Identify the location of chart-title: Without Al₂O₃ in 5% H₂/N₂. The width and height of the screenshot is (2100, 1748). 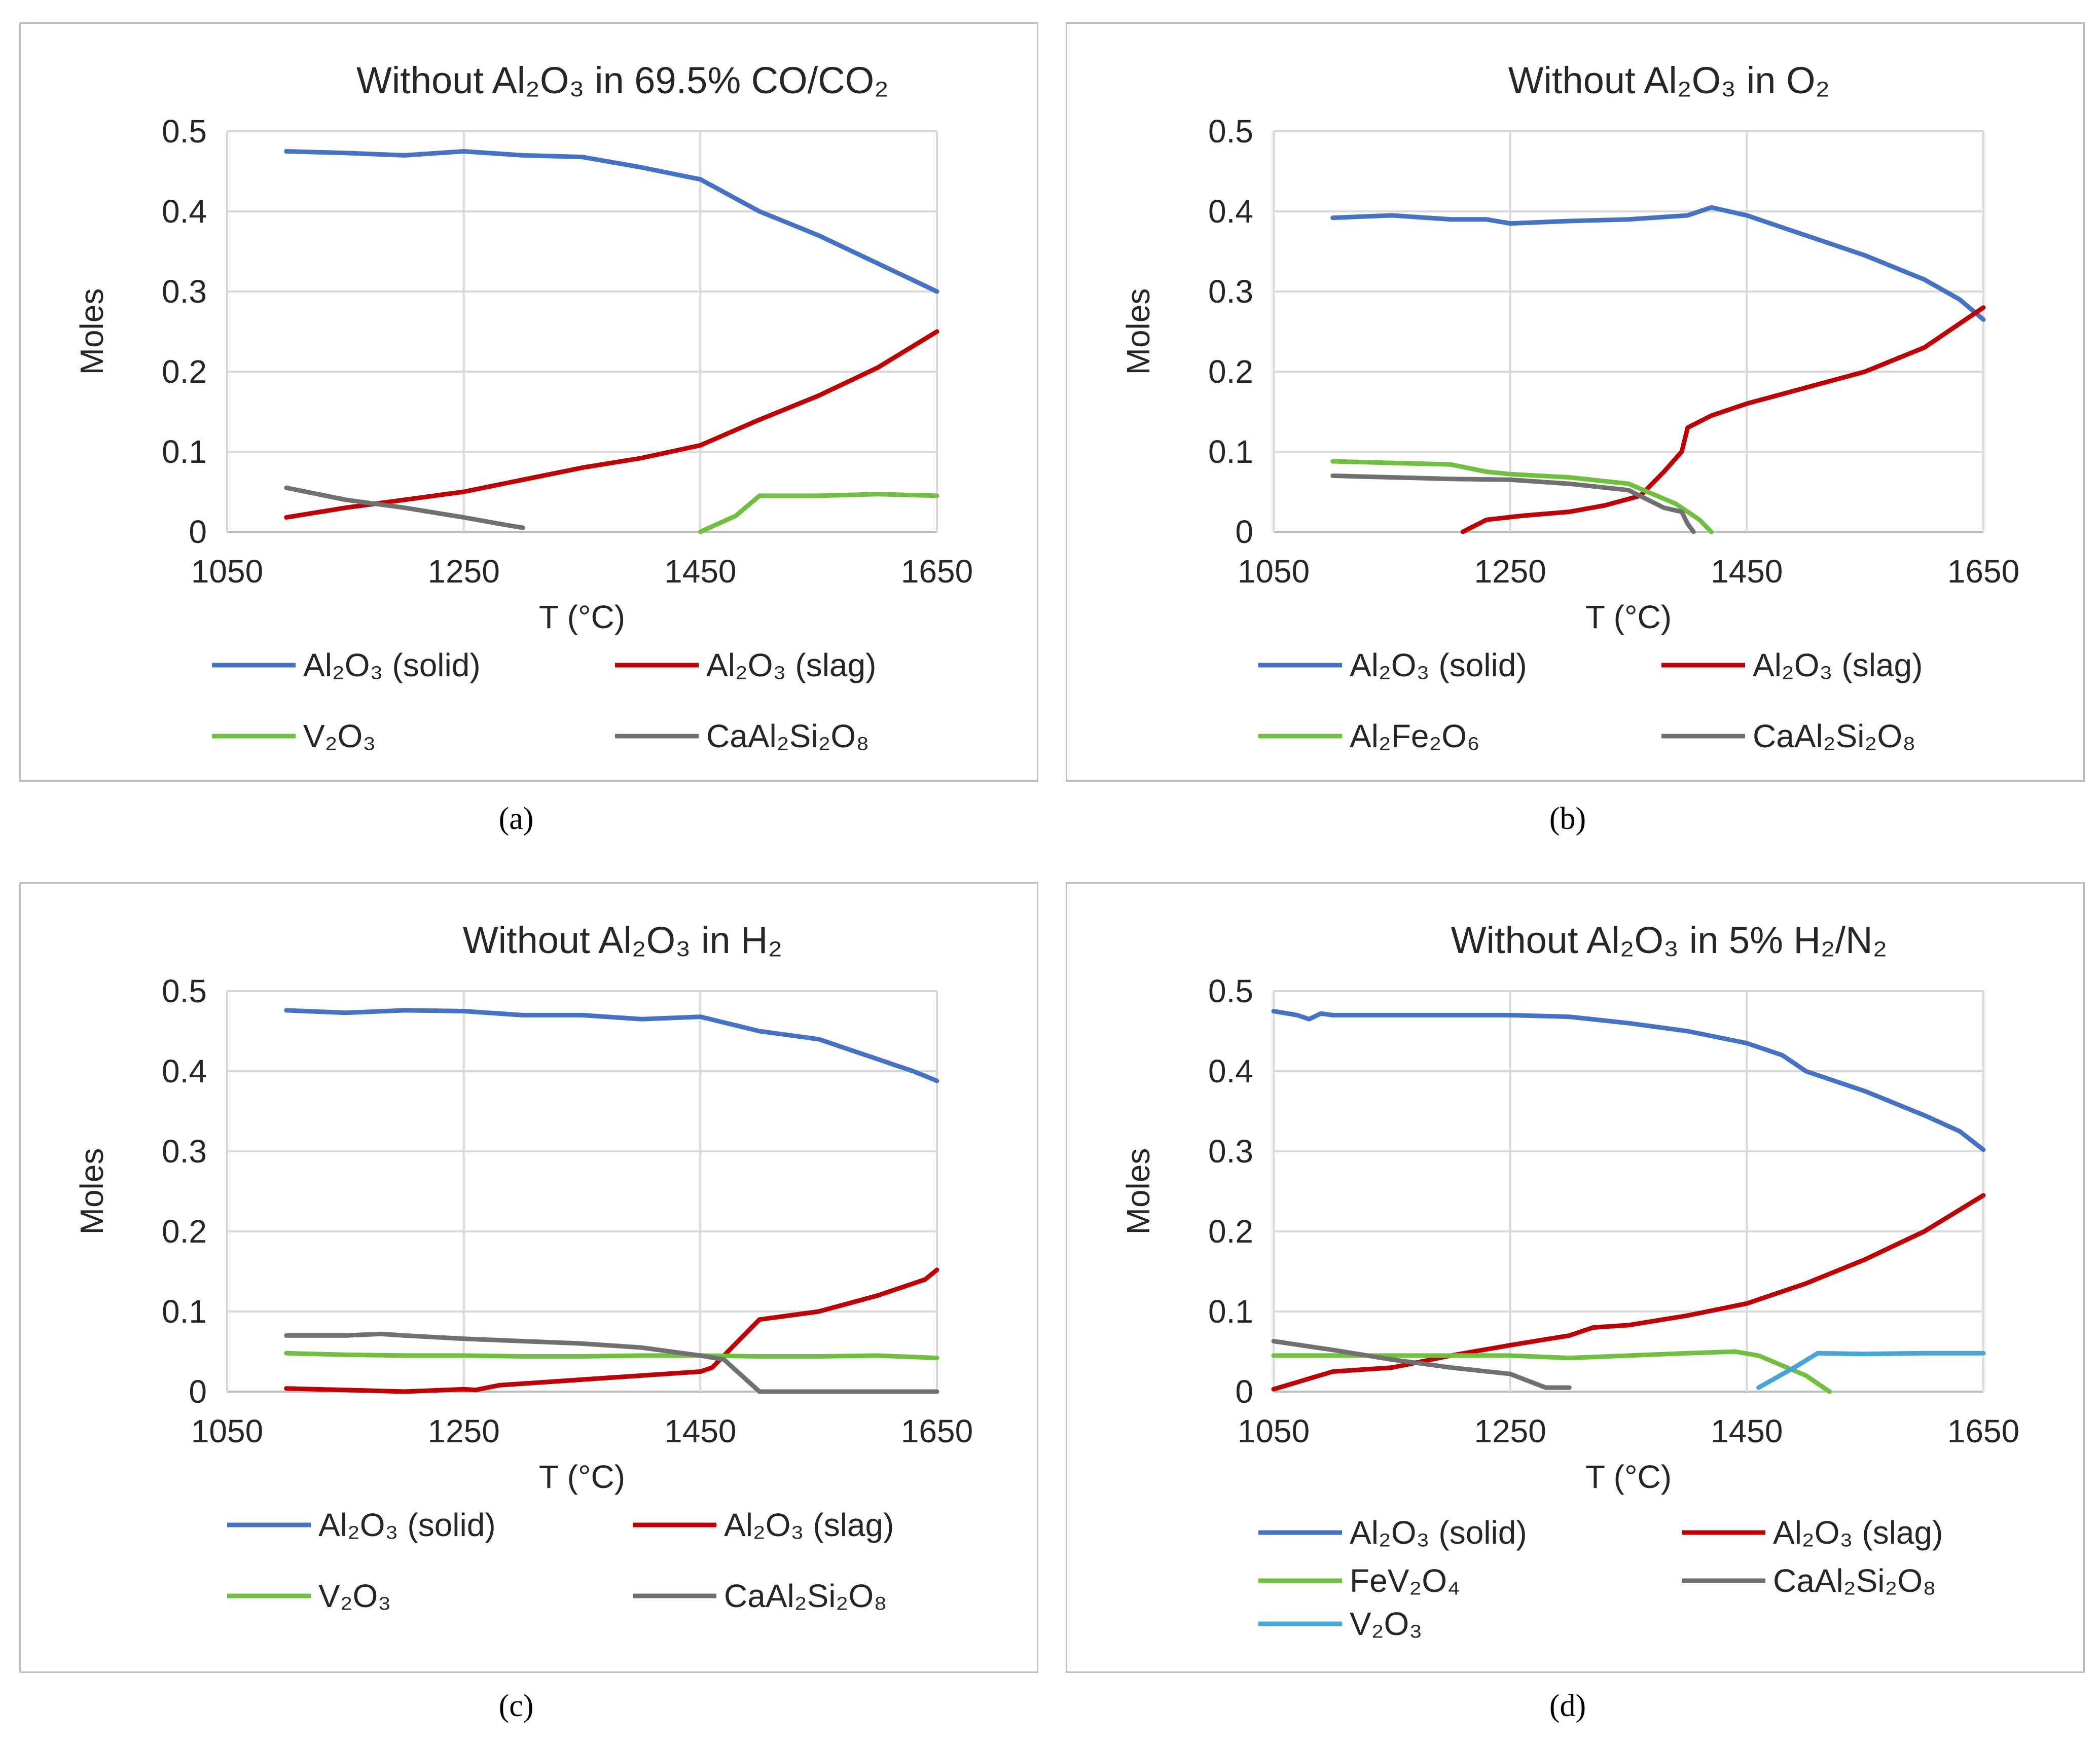
(1669, 940).